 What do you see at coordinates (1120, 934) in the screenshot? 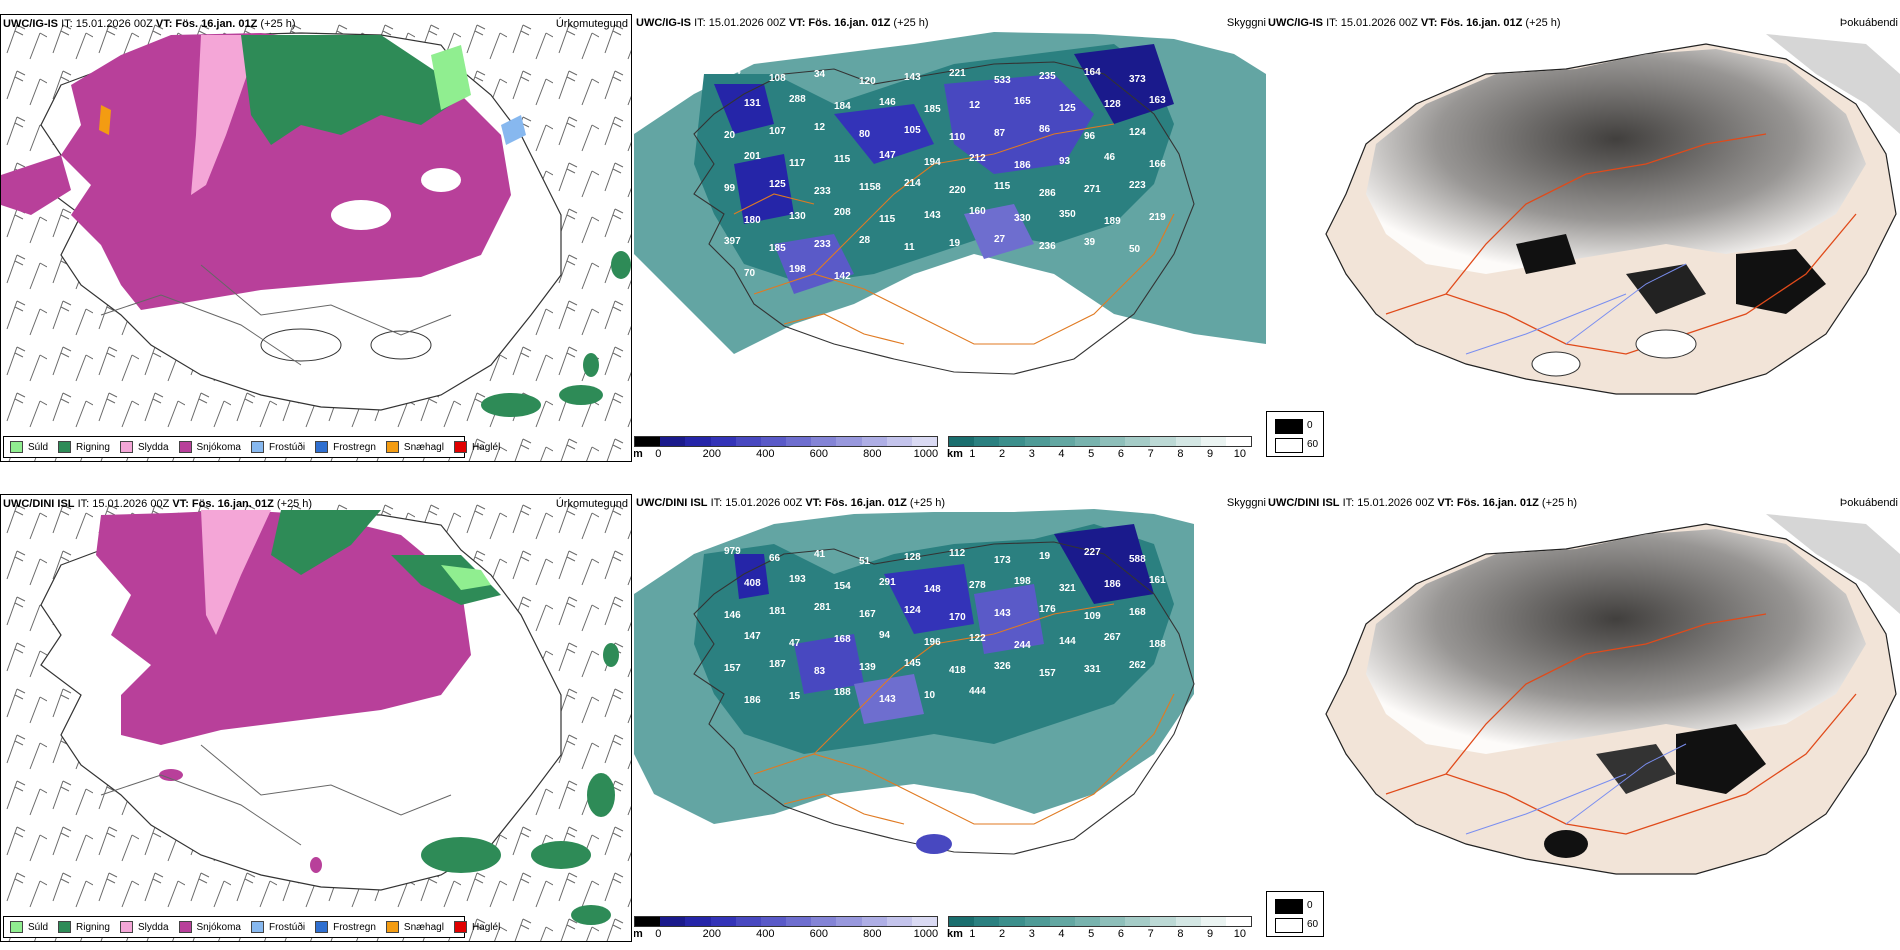
I see `tick-label: 6` at bounding box center [1120, 934].